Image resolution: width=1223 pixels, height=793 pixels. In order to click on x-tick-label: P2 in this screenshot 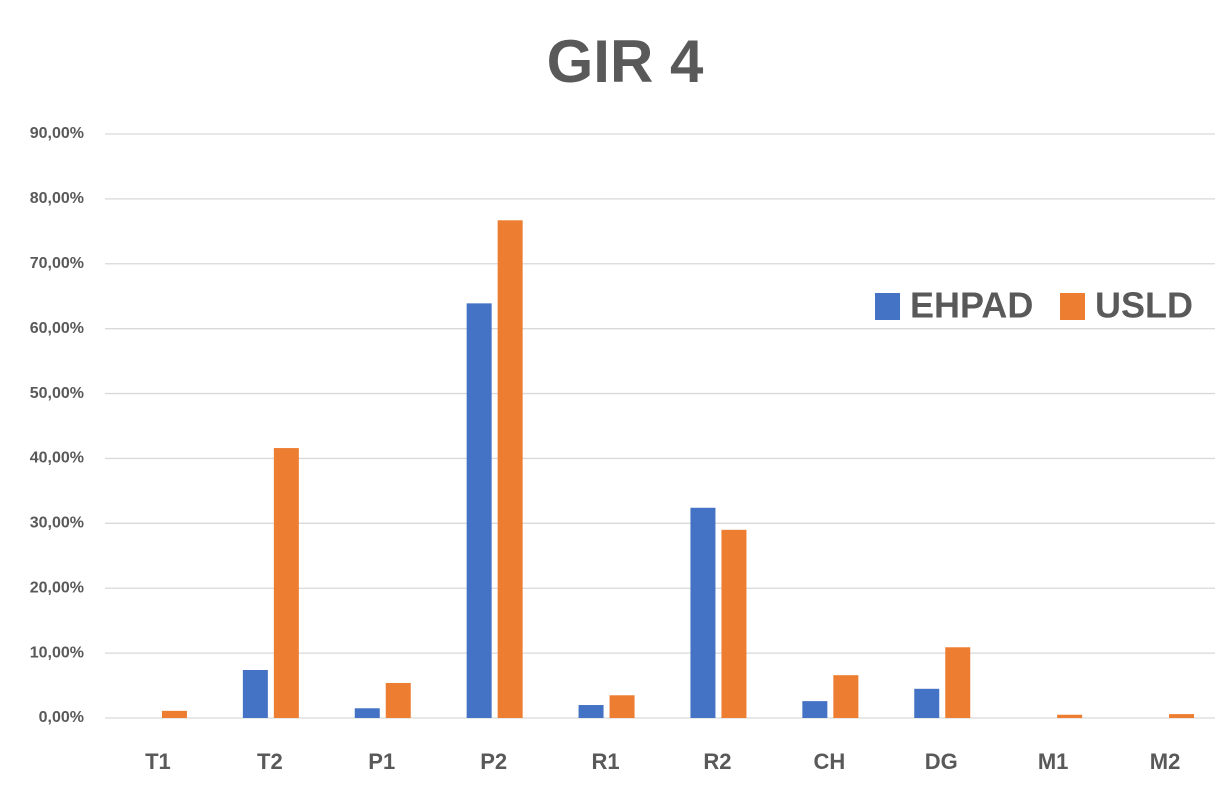, I will do `click(493, 761)`.